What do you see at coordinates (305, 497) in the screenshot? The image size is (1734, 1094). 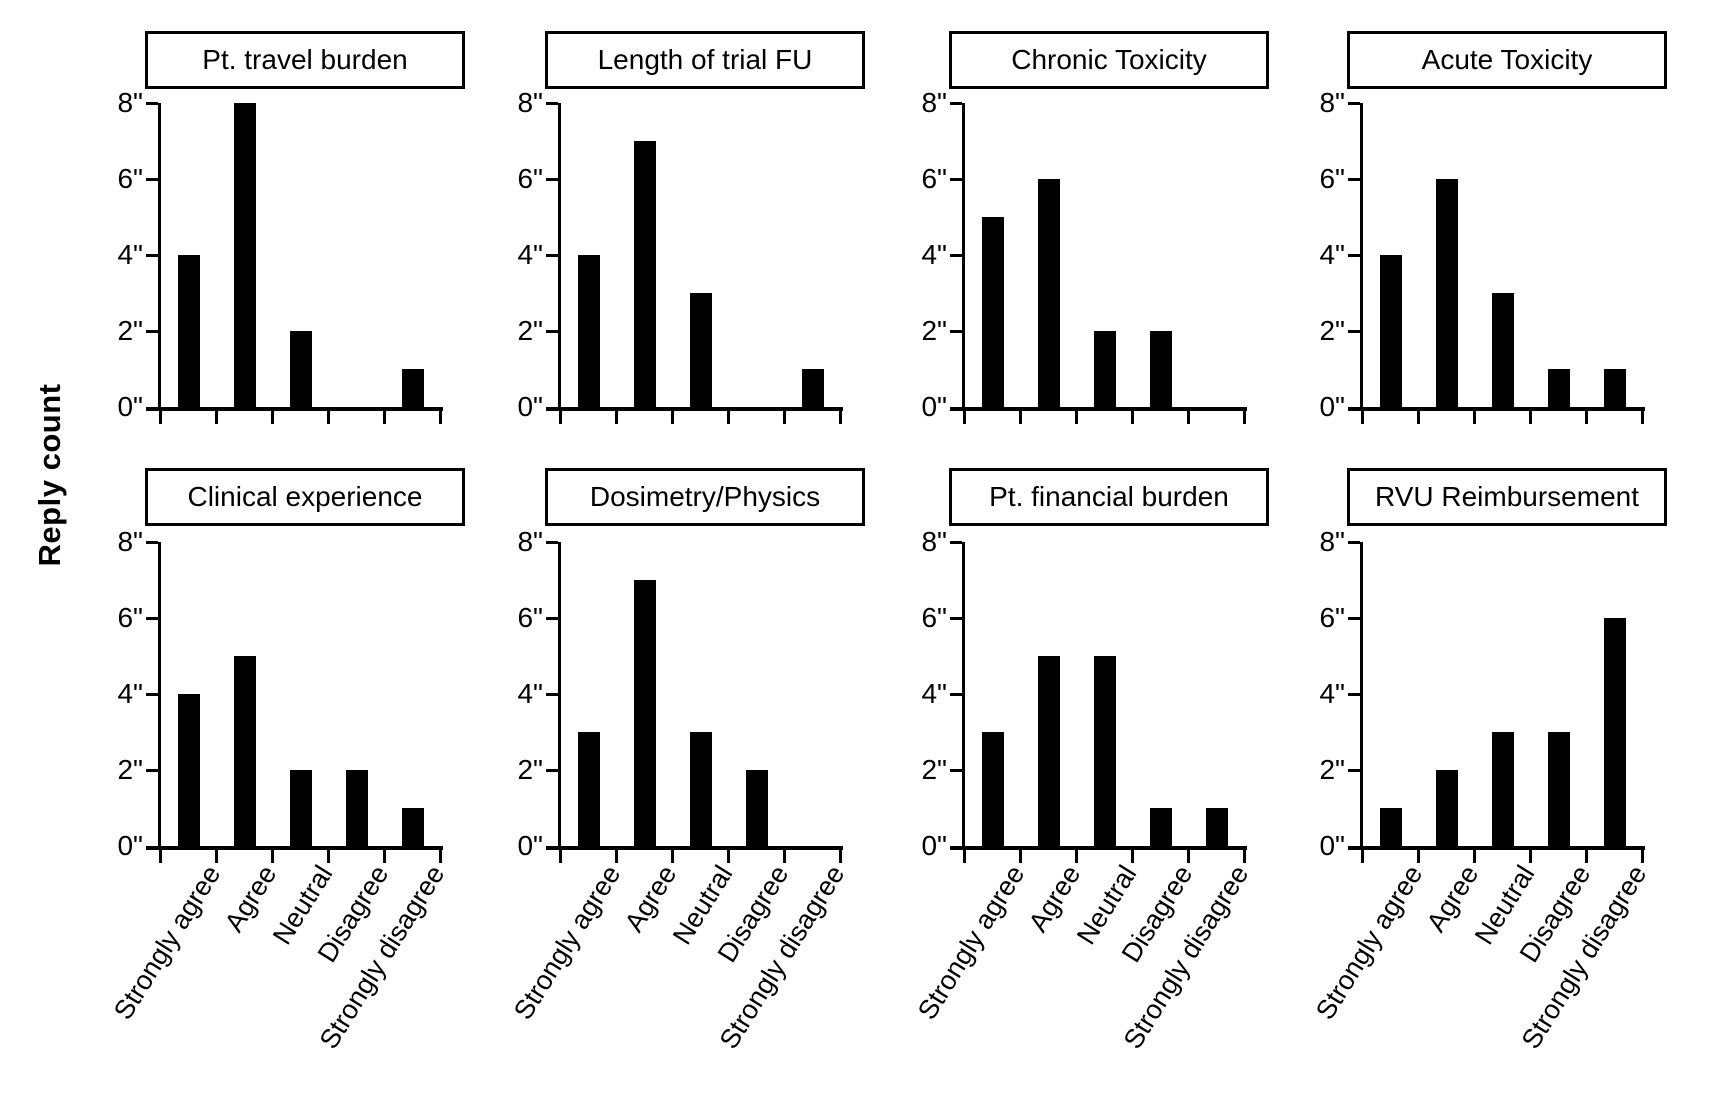 I see `panel-title: Clinical experience` at bounding box center [305, 497].